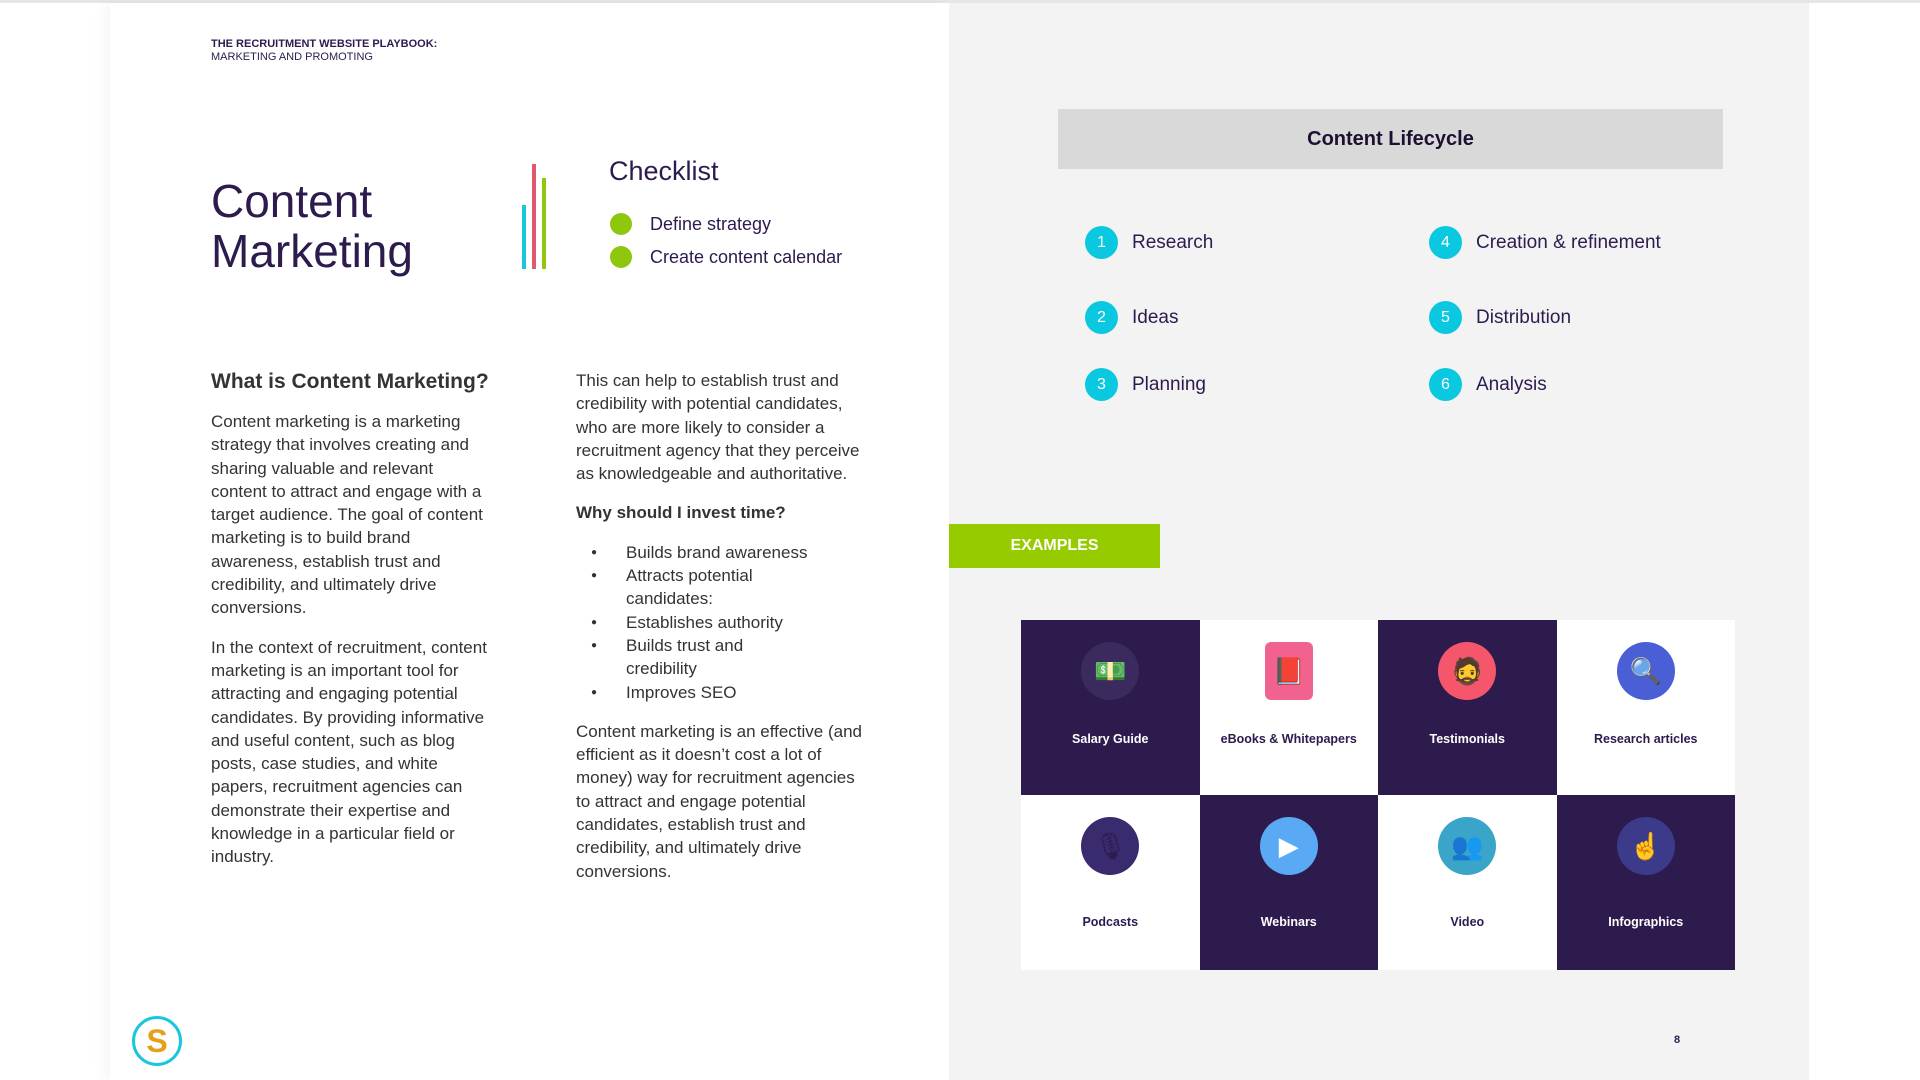  What do you see at coordinates (1677, 1040) in the screenshot?
I see `page-number: 8` at bounding box center [1677, 1040].